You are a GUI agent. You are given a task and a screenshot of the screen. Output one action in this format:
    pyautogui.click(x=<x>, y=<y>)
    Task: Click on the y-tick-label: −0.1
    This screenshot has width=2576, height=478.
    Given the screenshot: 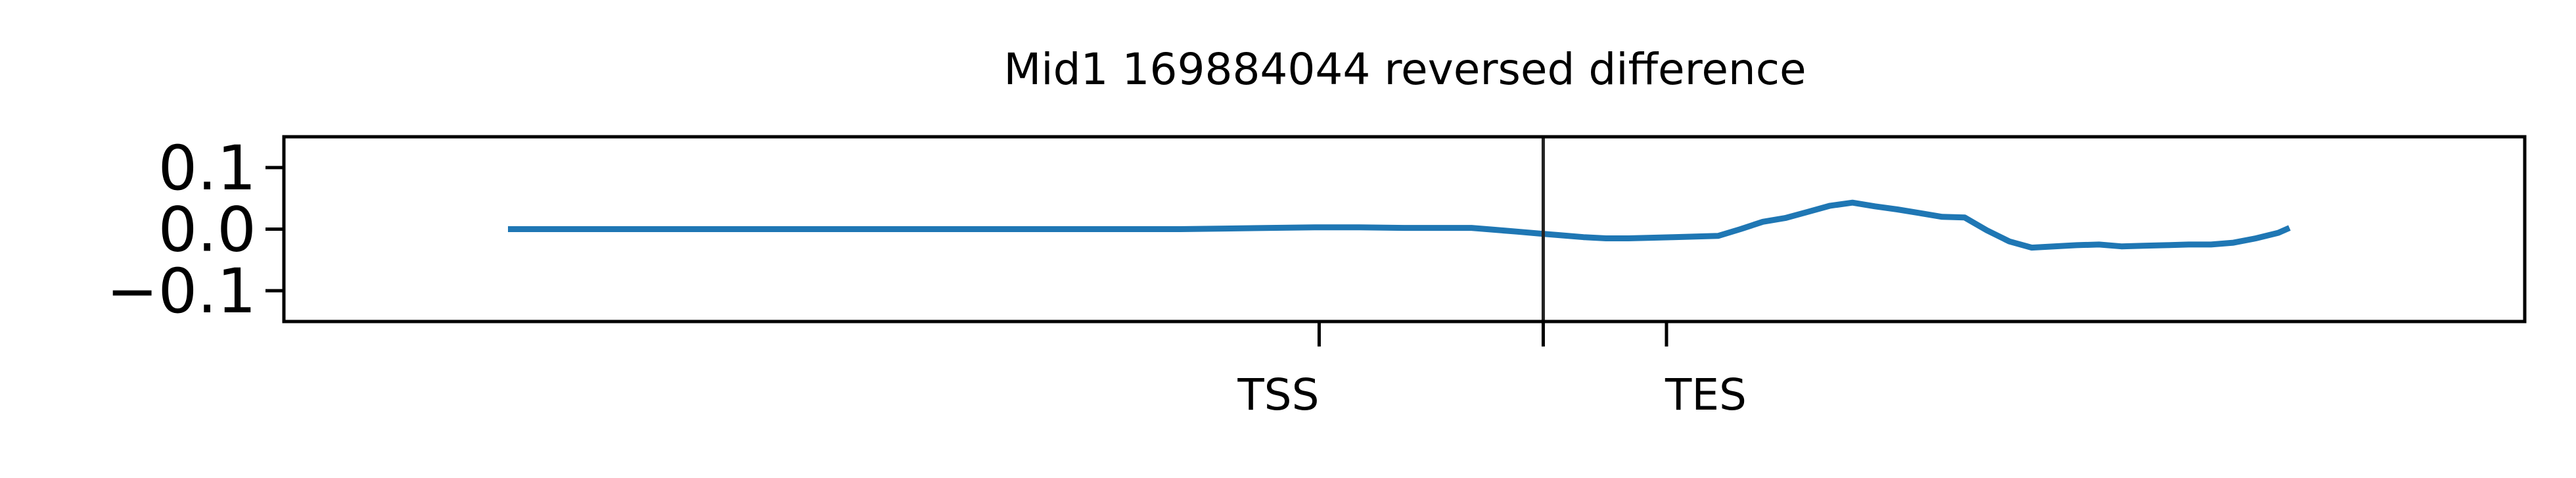 What is the action you would take?
    pyautogui.click(x=181, y=291)
    